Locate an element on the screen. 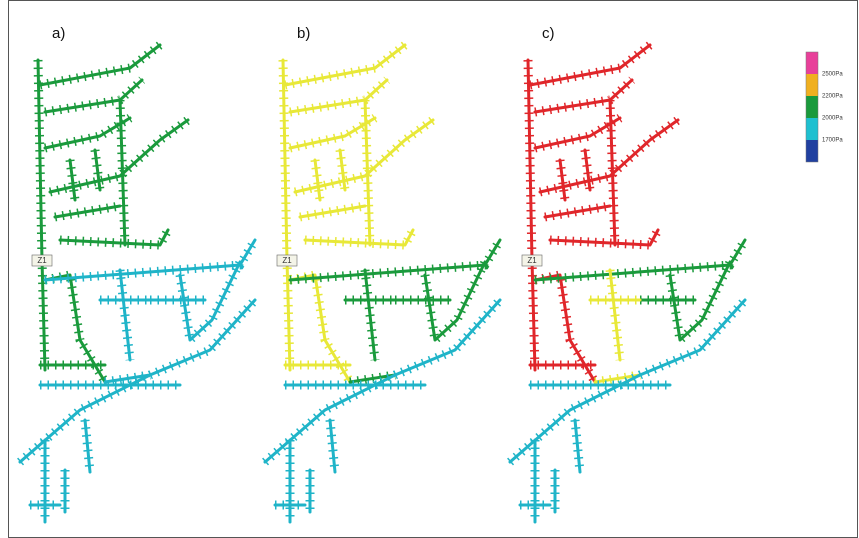  legend-label: 2500Pa is located at coordinates (832, 75).